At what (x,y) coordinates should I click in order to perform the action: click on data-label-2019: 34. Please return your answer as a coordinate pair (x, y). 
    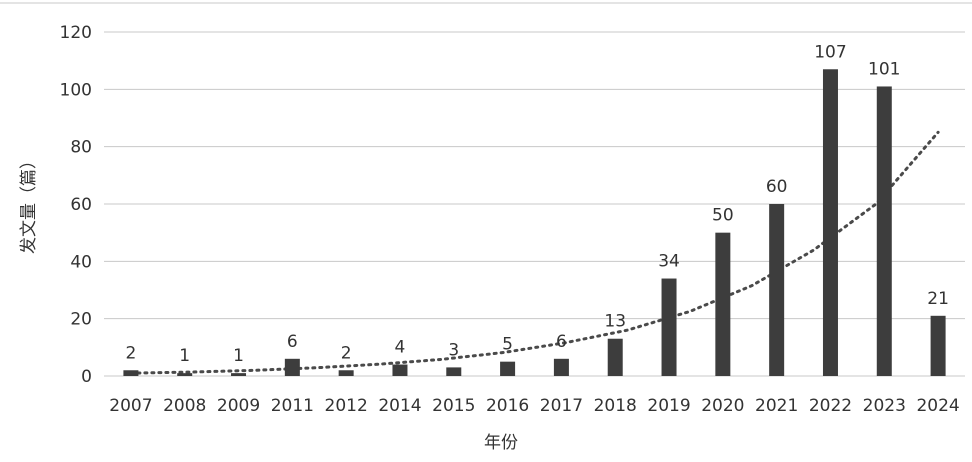
    Looking at the image, I should click on (669, 262).